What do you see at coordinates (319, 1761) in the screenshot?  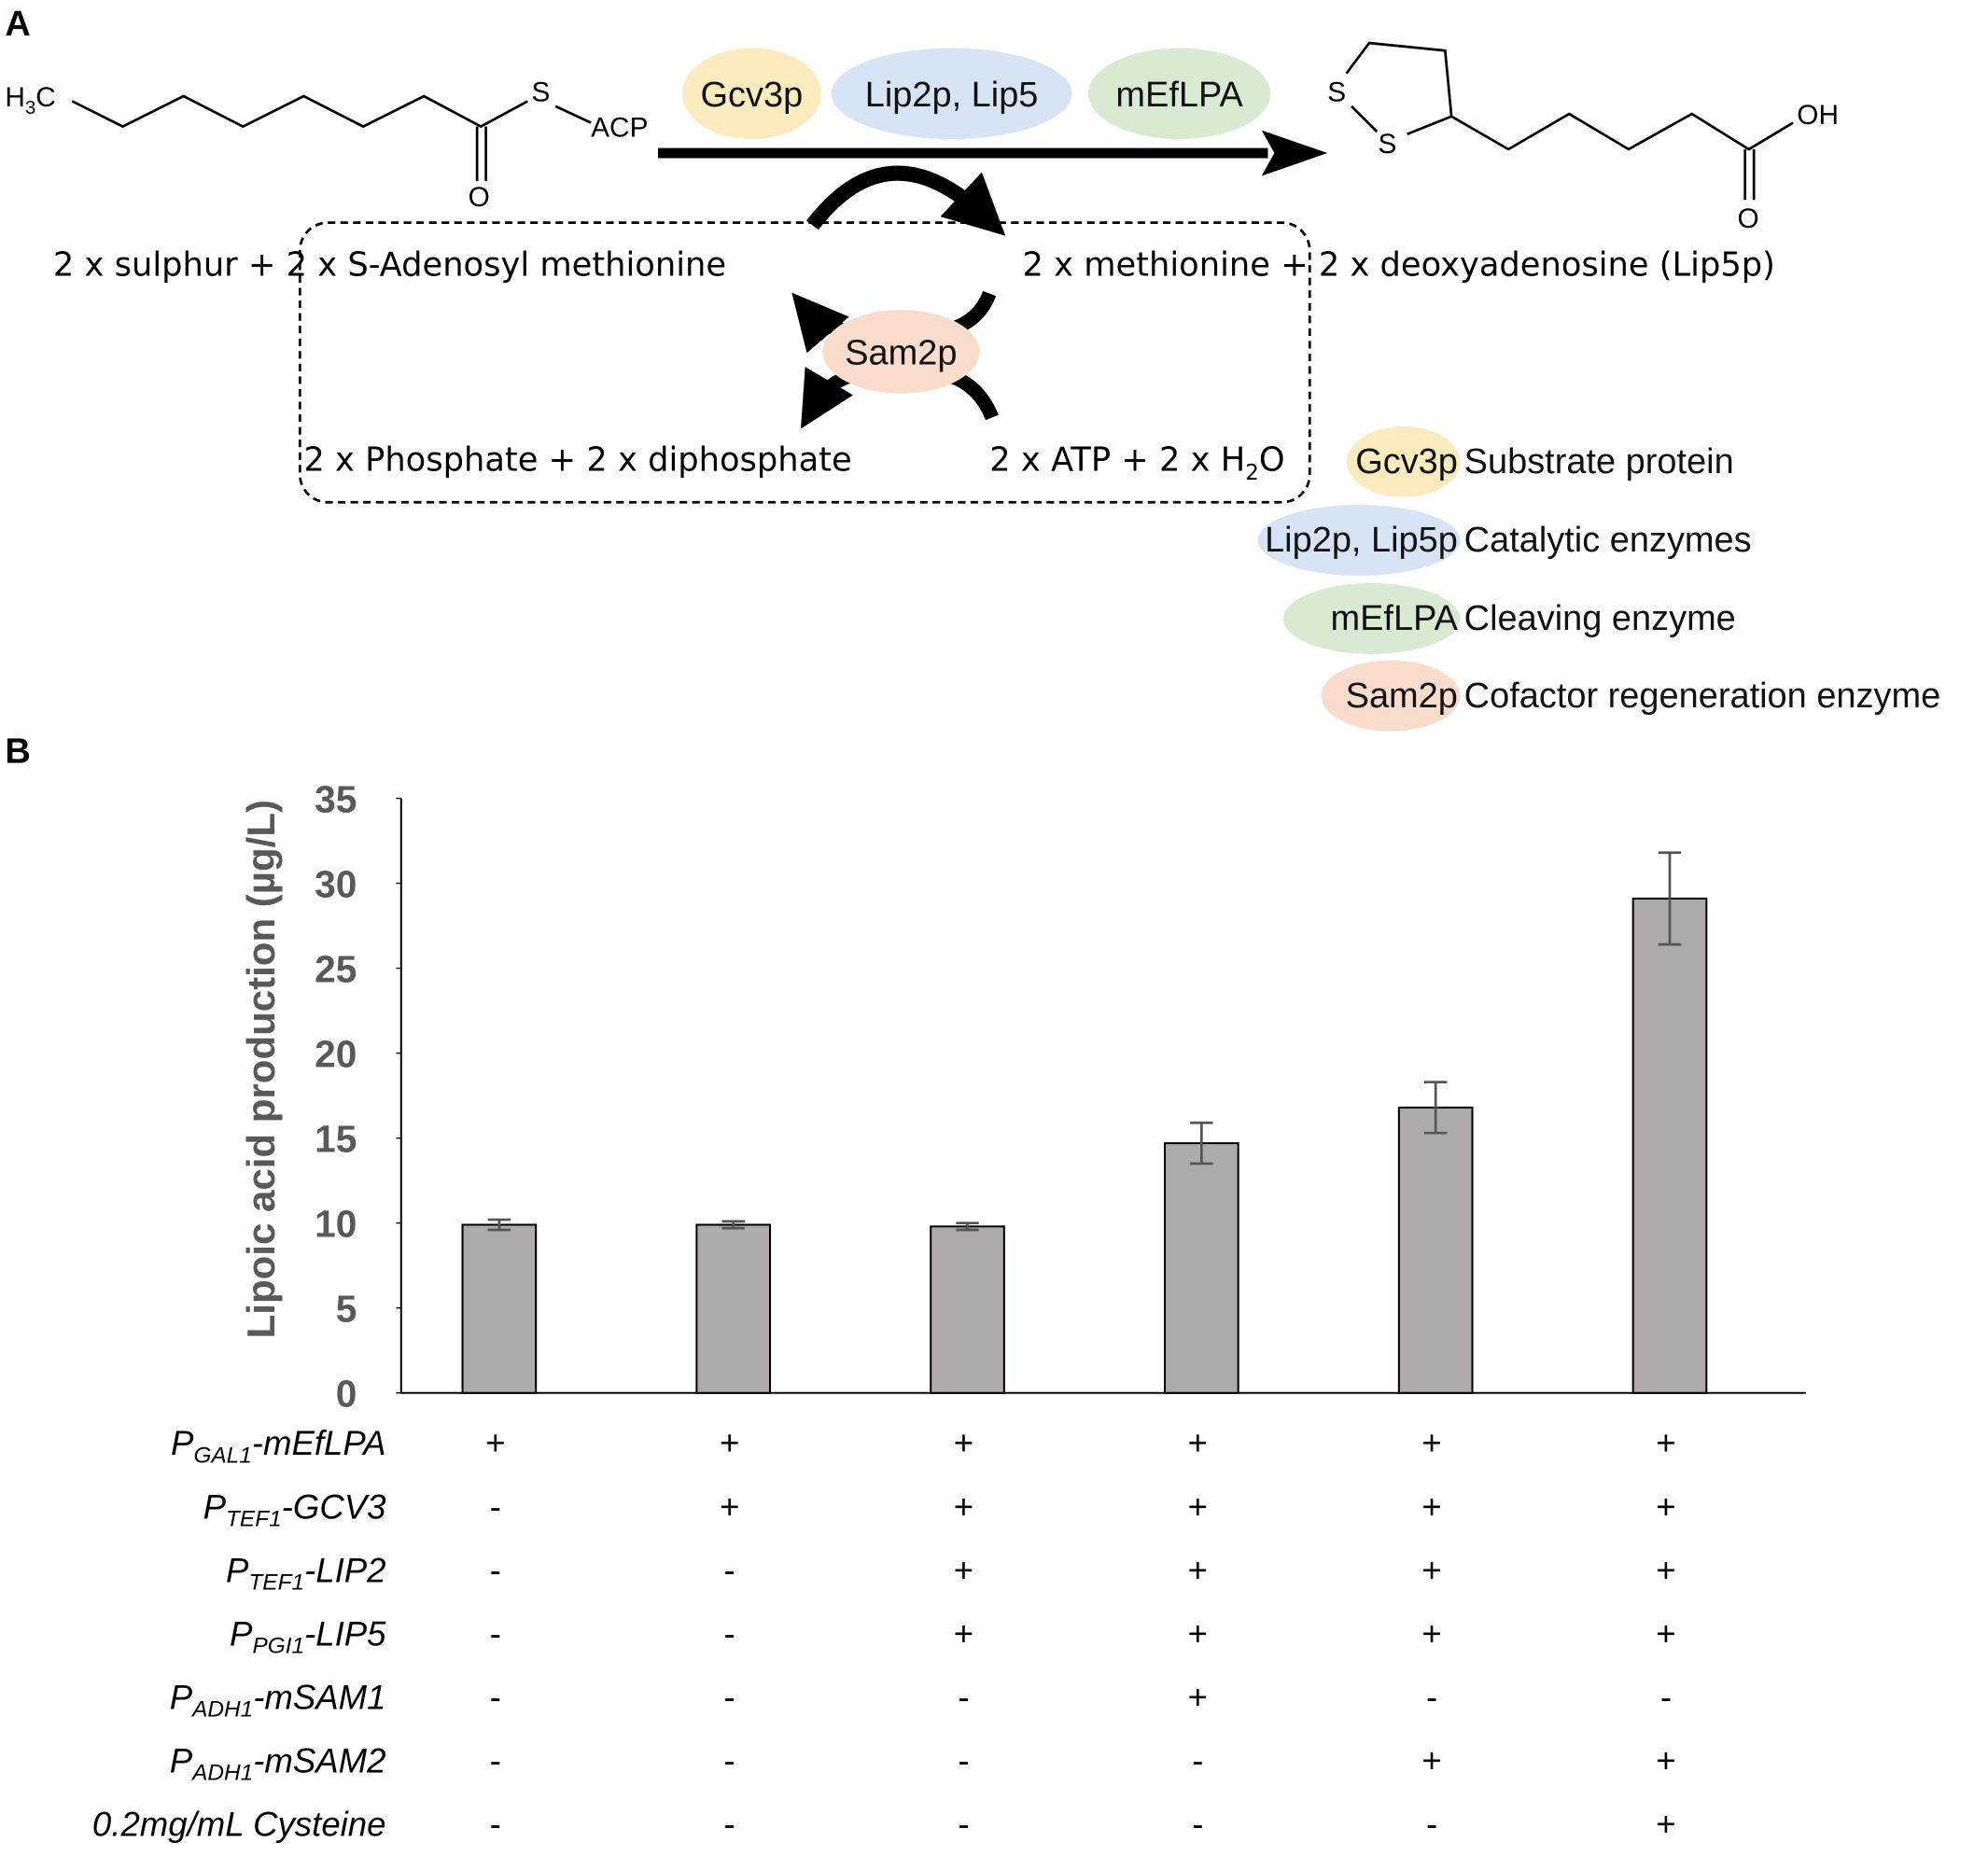 I see `condition-gene: -mSAM2` at bounding box center [319, 1761].